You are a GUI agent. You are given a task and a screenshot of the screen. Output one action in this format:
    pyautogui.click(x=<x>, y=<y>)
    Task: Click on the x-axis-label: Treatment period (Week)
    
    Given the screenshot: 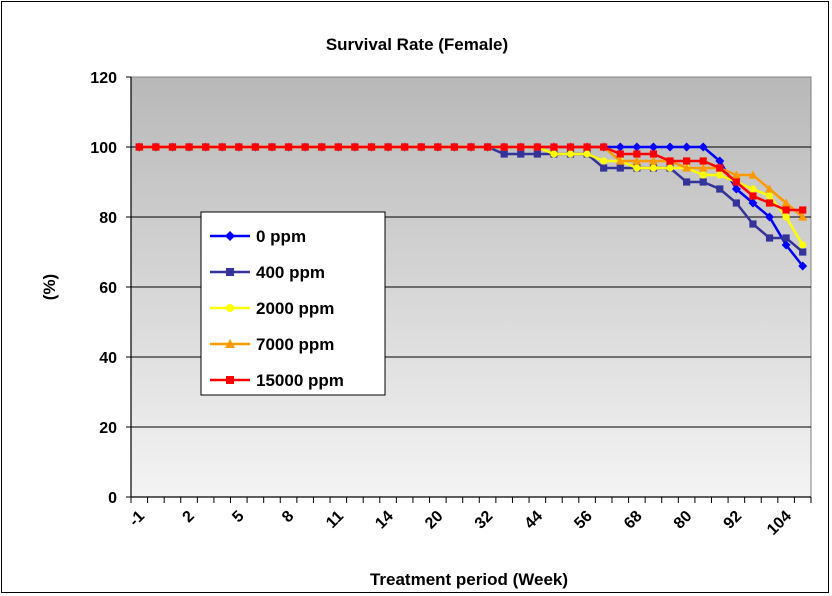 What is the action you would take?
    pyautogui.click(x=469, y=579)
    